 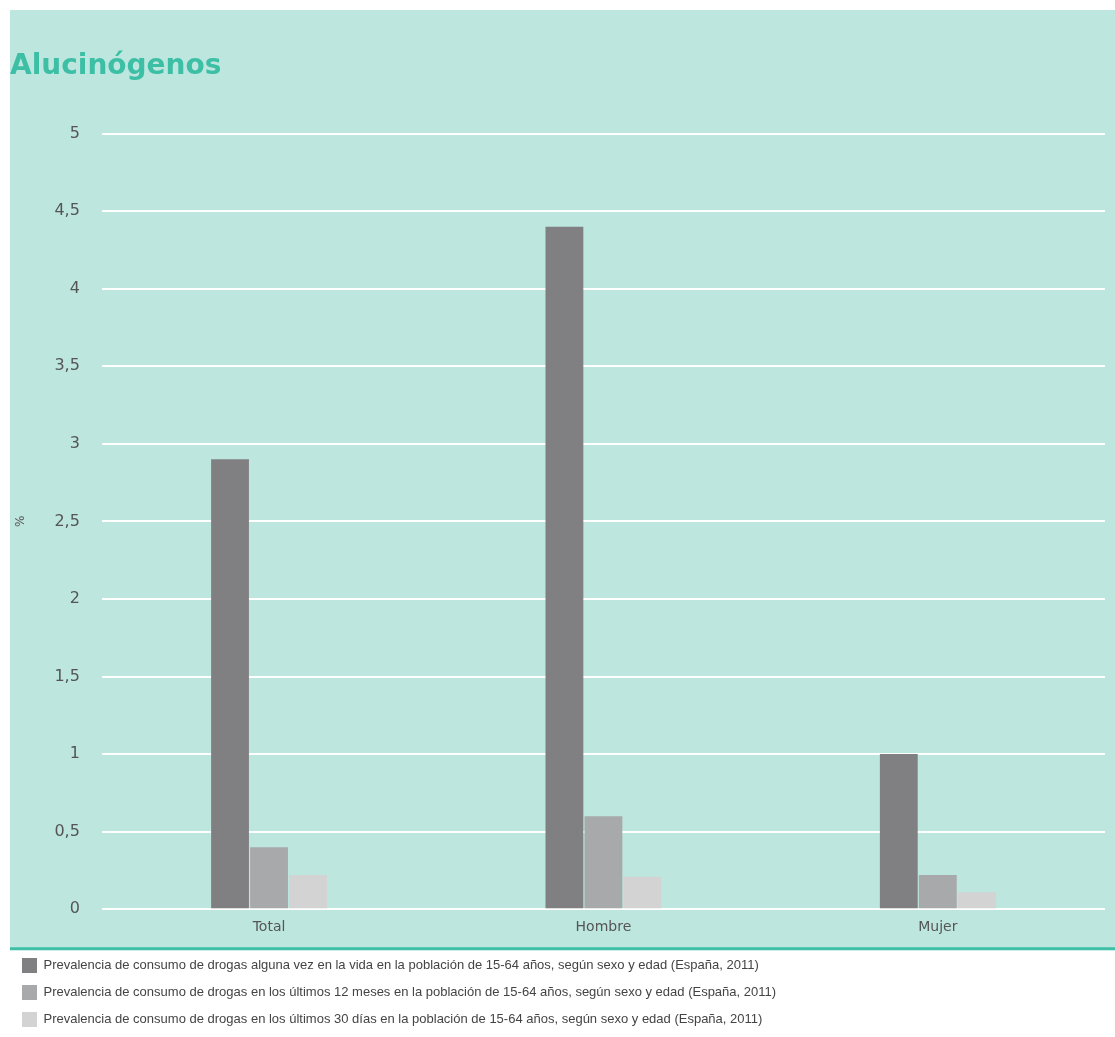 What do you see at coordinates (938, 926) in the screenshot?
I see `x-tick-label: Mujer` at bounding box center [938, 926].